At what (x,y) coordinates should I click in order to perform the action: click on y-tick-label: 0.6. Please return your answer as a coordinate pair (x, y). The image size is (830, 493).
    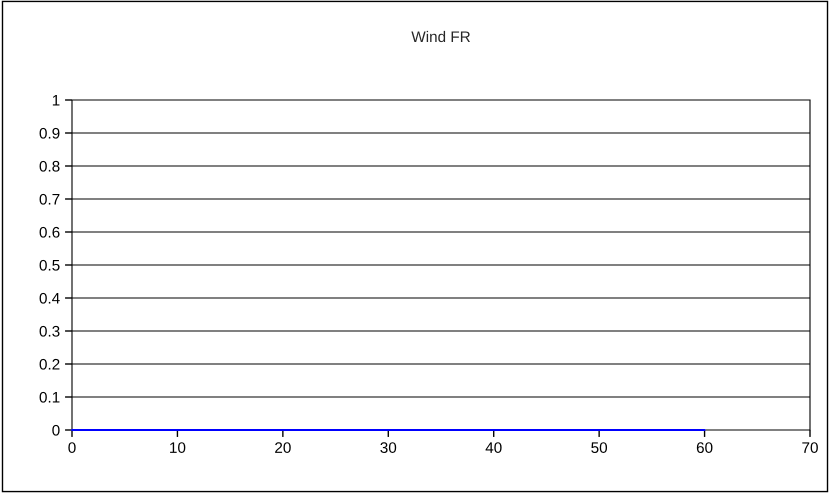
    Looking at the image, I should click on (50, 232).